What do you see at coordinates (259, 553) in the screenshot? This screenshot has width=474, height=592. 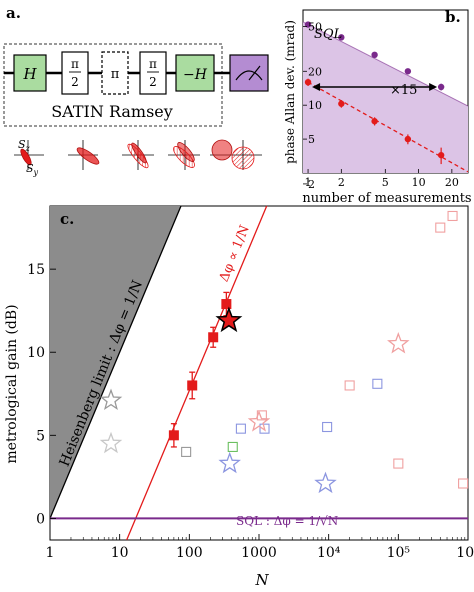 I see `xtick-label: 1000` at bounding box center [259, 553].